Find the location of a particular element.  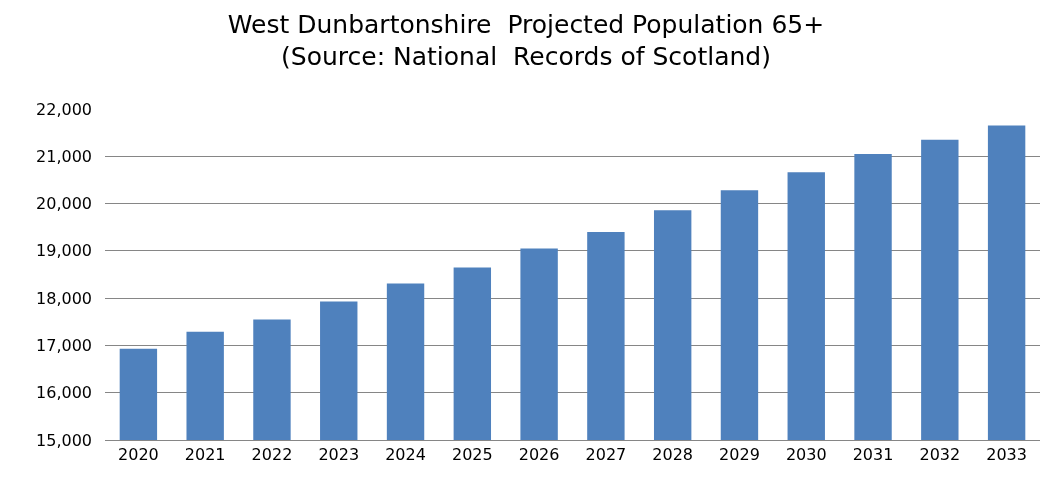

chart-title: West Dunbartonshire Projected Population 65+ (Source: National Records of Scotland) is located at coordinates (526, 40).